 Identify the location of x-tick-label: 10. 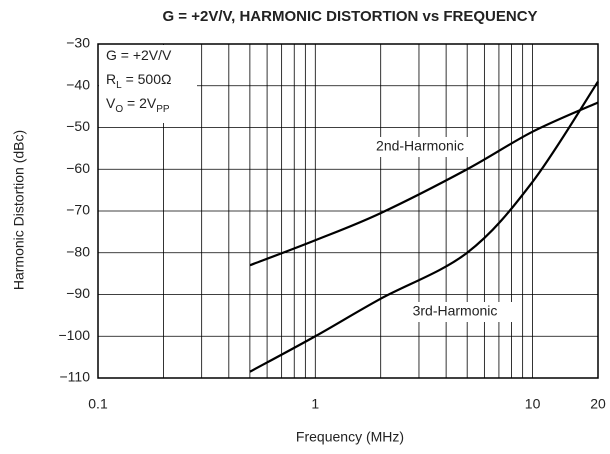
(533, 404).